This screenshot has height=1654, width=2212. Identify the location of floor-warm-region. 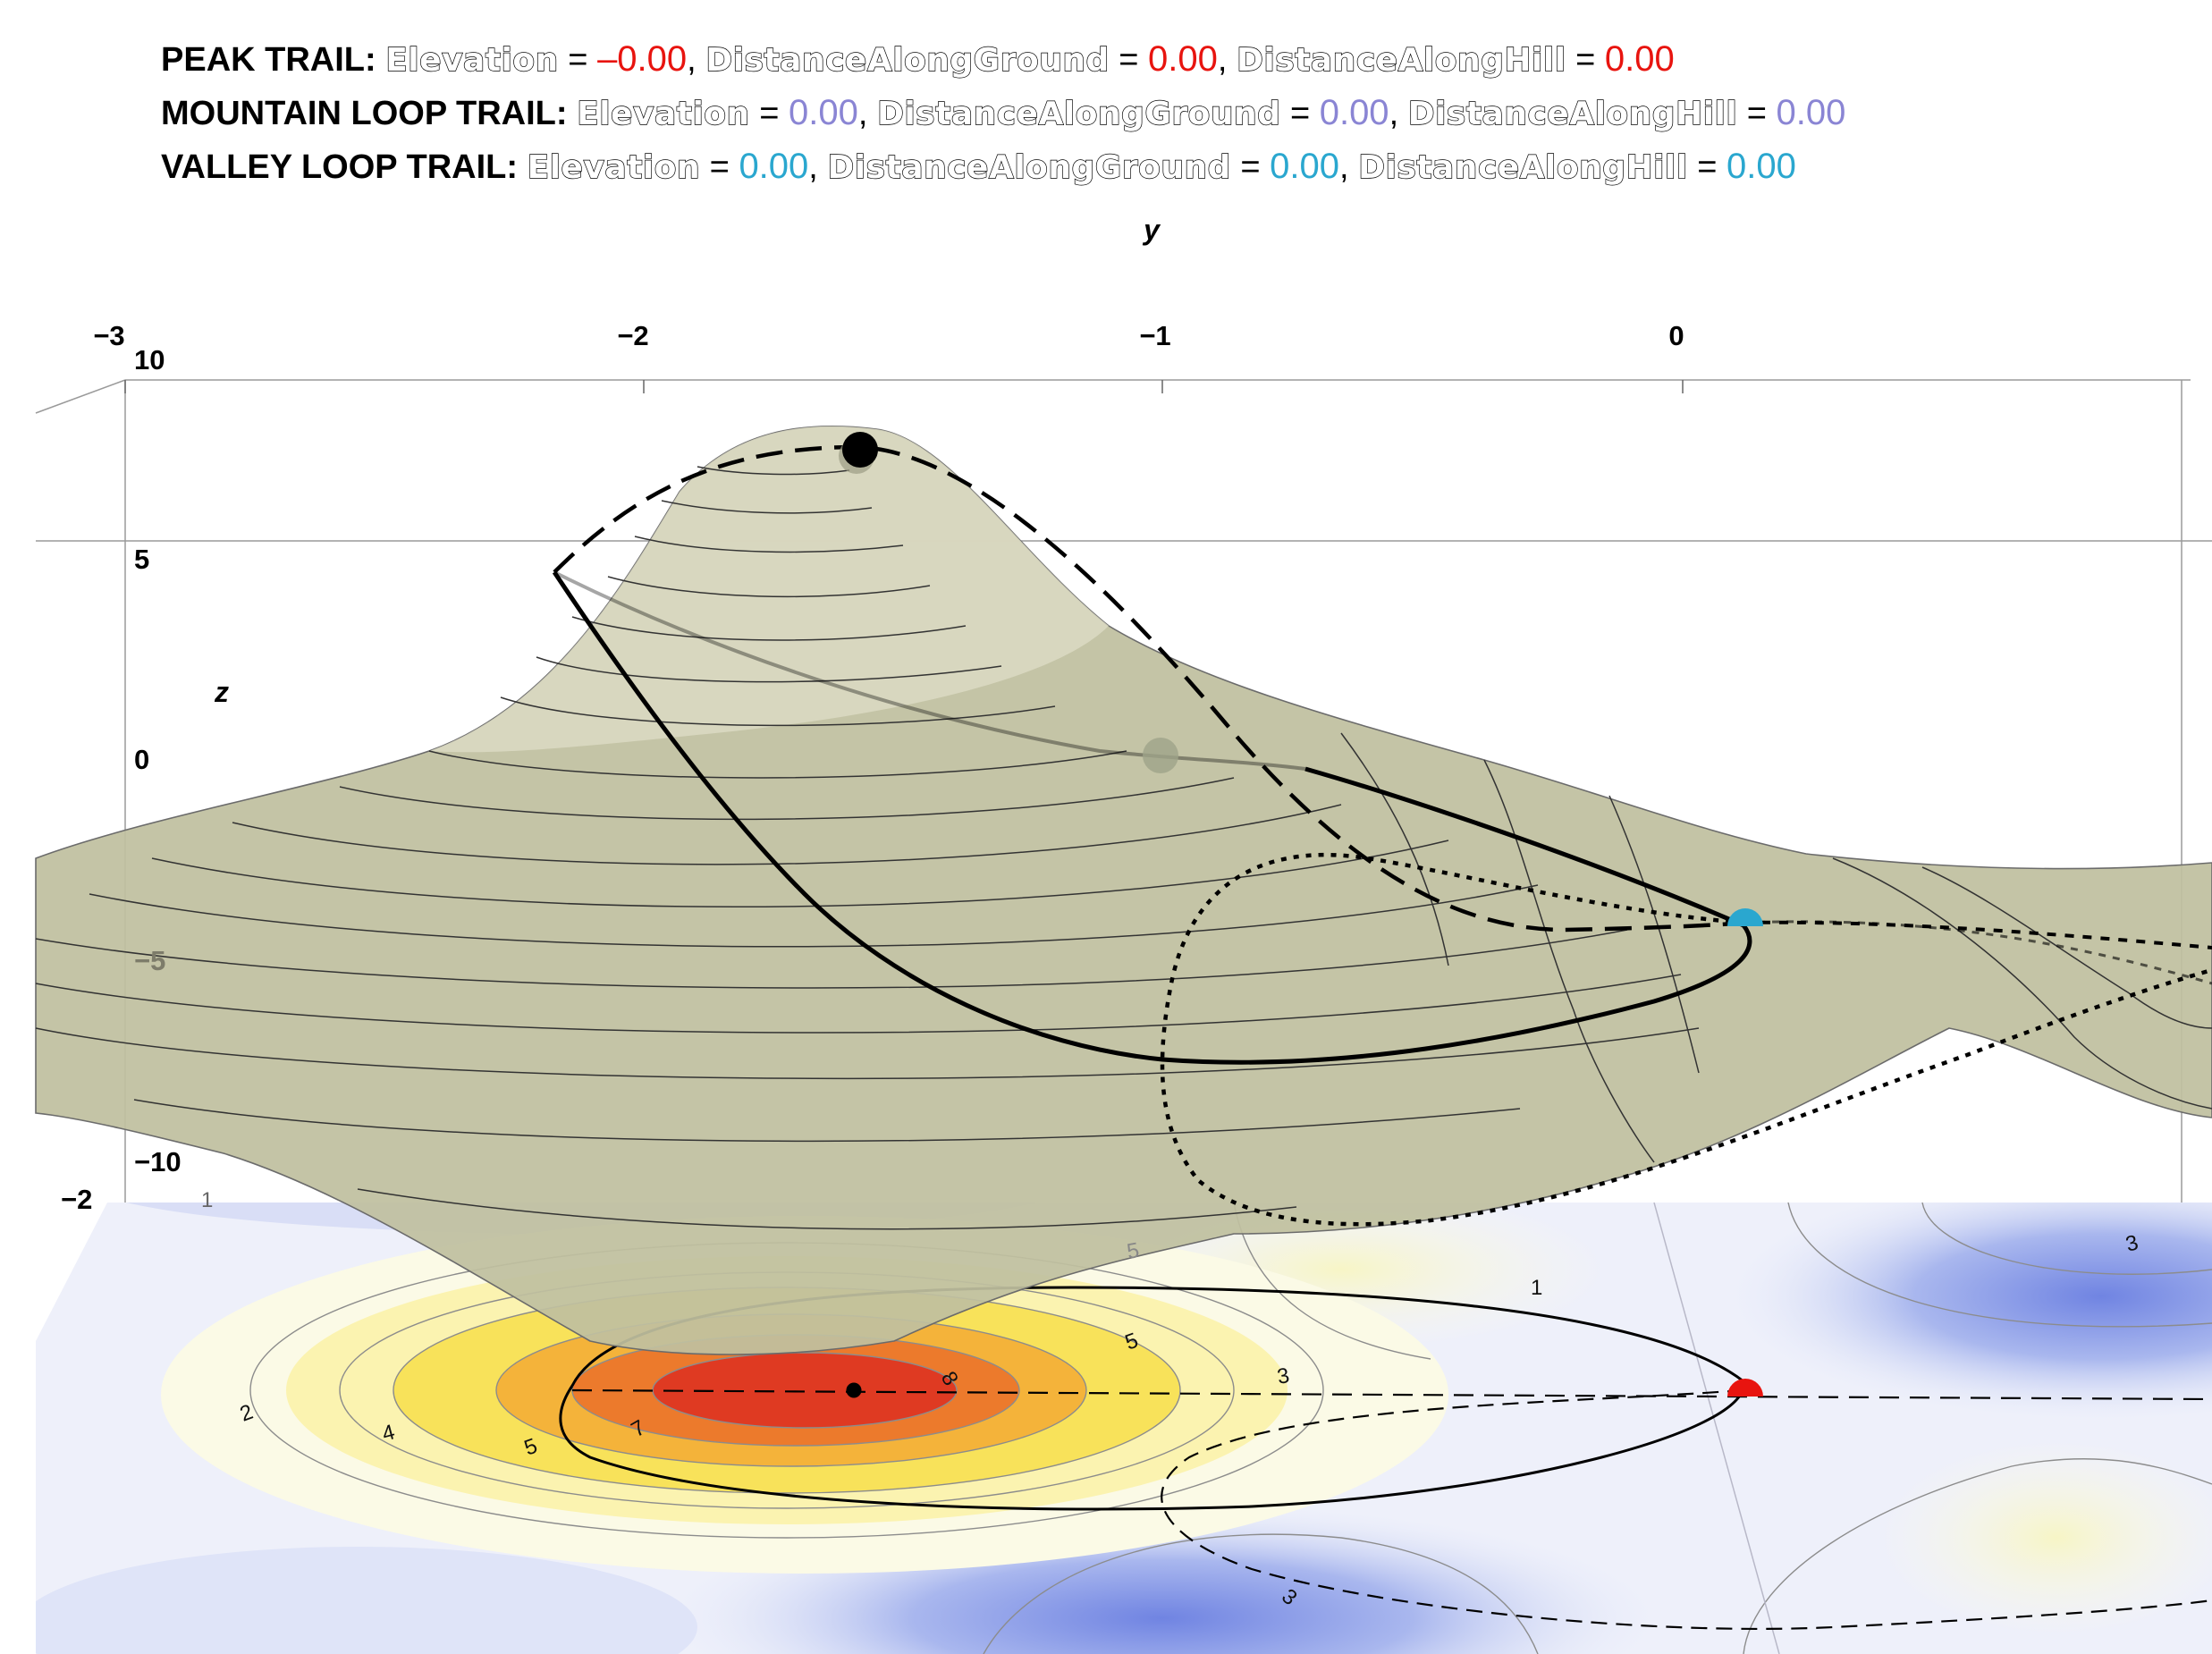
(2045, 1537).